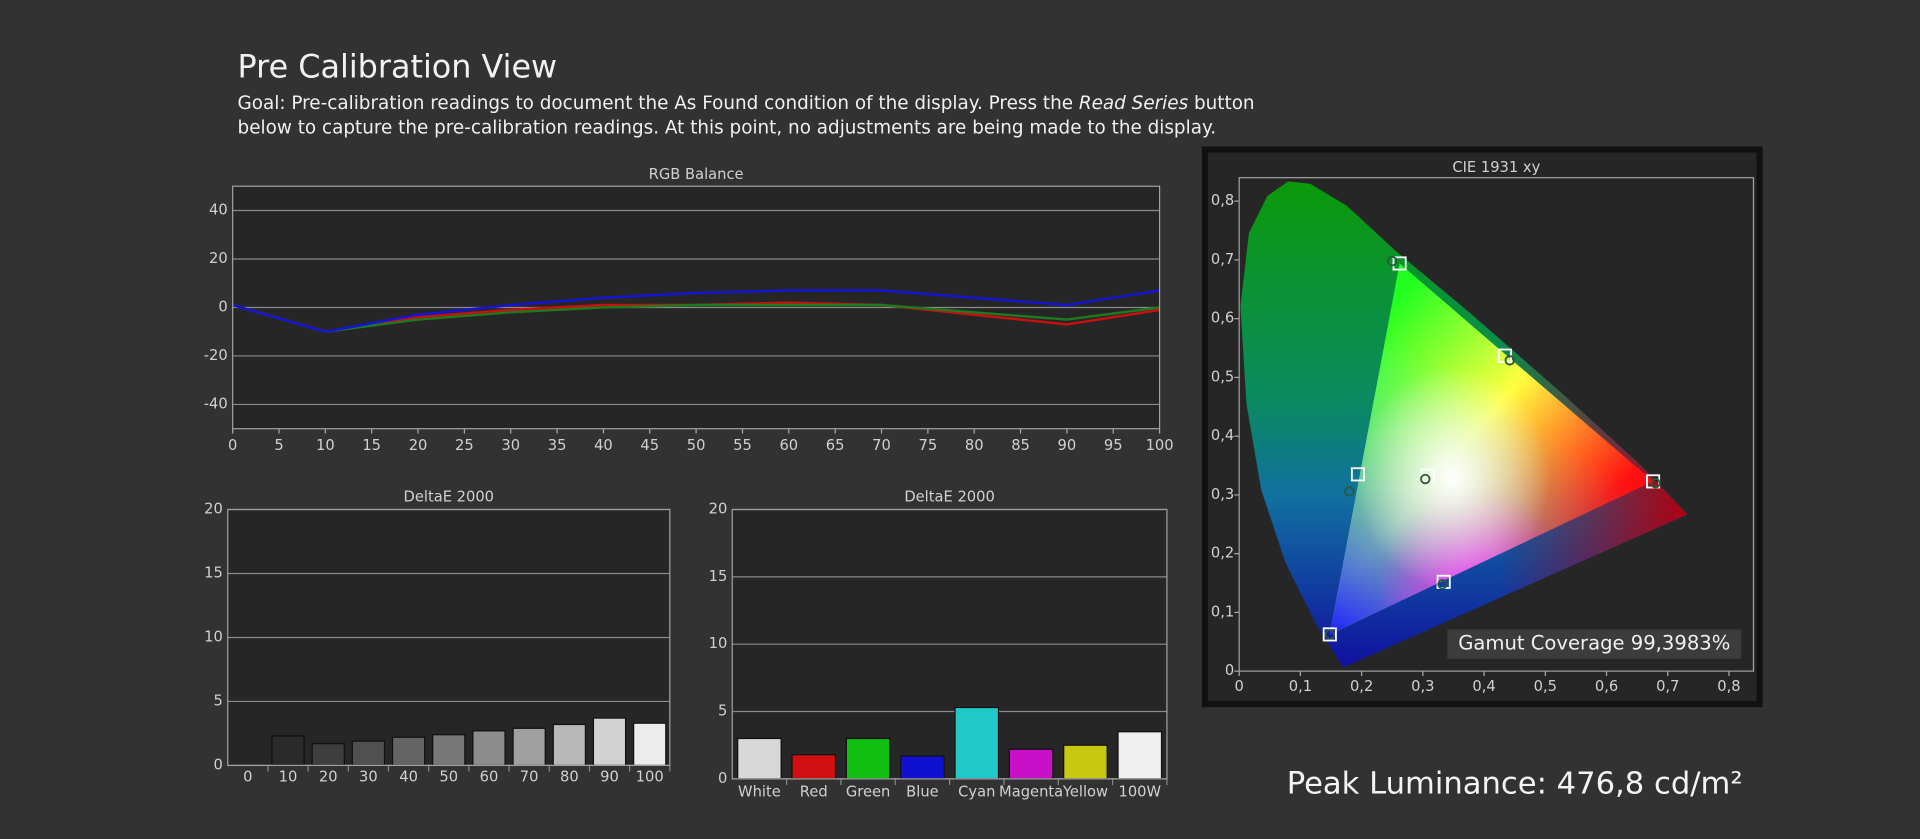 This screenshot has height=839, width=1920. Describe the element at coordinates (1515, 784) in the screenshot. I see `peak-luminance: Peak Luminance: 476,8 cd/m²` at that location.